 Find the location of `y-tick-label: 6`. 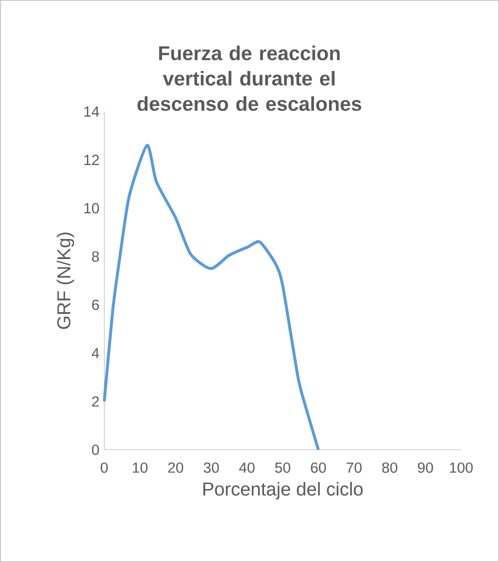

y-tick-label: 6 is located at coordinates (95, 305).